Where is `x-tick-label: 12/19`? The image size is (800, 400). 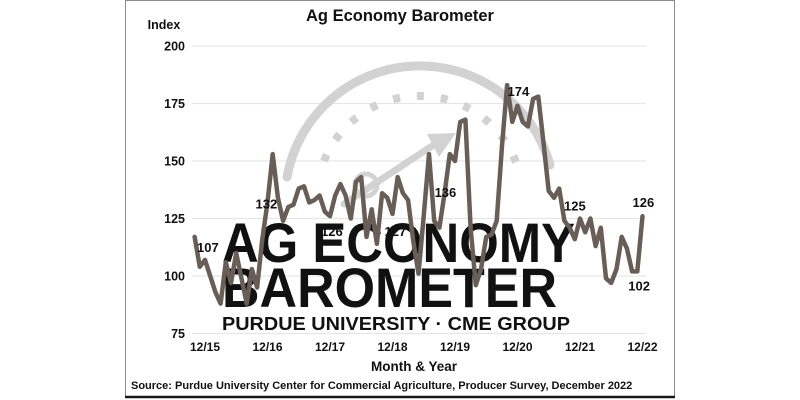 x-tick-label: 12/19 is located at coordinates (455, 347).